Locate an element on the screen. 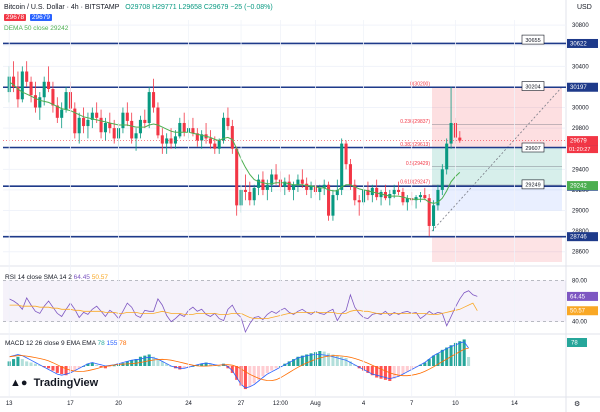 Image resolution: width=600 pixels, height=412 pixels. time-tick-label: 17 is located at coordinates (70, 404).